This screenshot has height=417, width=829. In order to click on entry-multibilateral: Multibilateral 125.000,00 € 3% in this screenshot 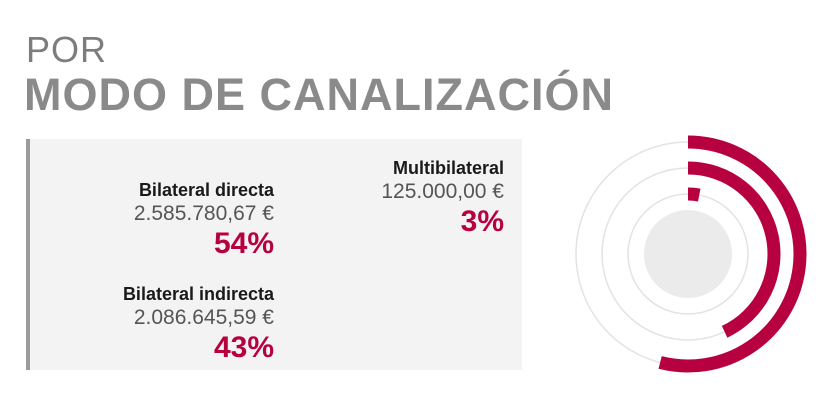, I will do `click(442, 198)`.